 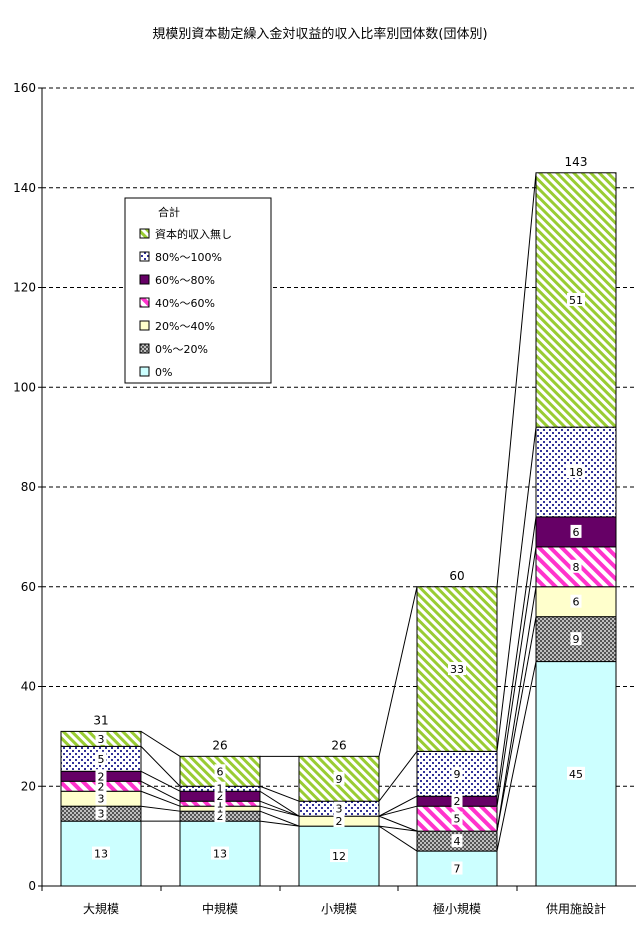 I want to click on y-tick-label: 60, so click(x=28, y=587).